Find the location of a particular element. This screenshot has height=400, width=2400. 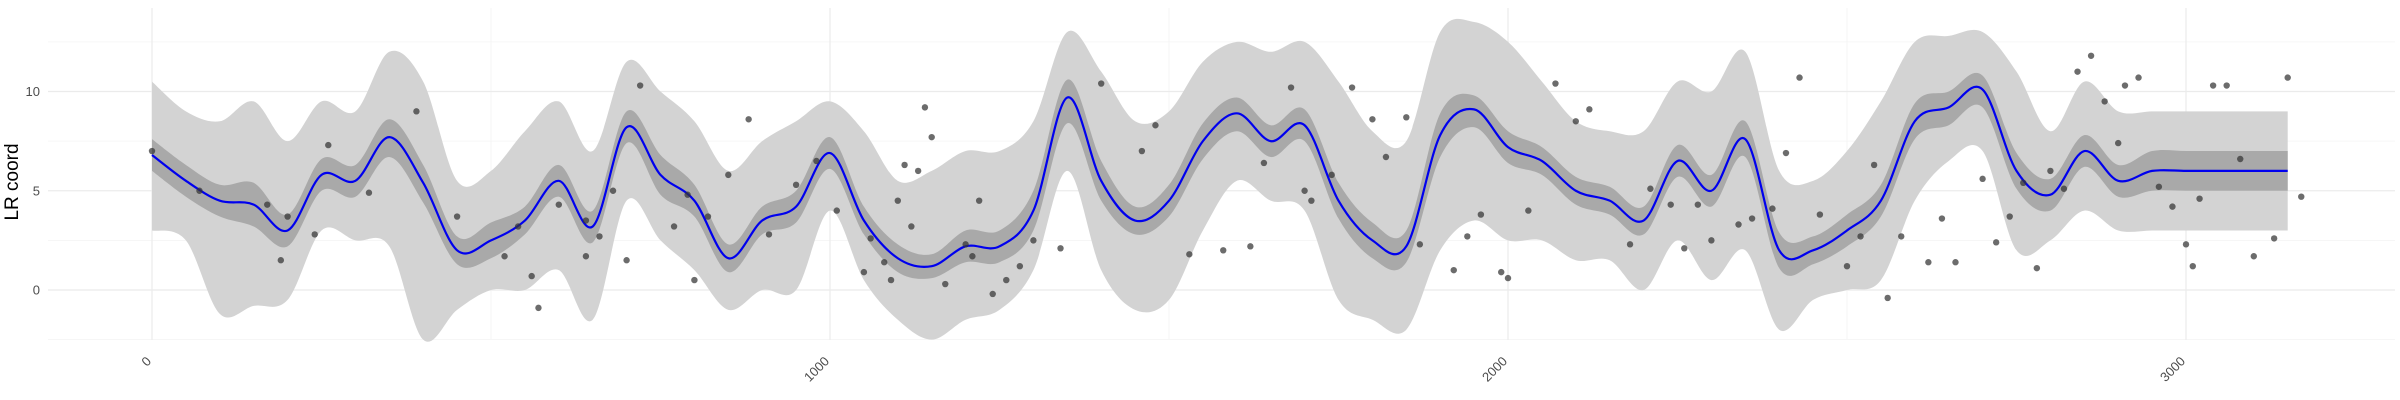

x-tick-label: 1000 is located at coordinates (816, 369).